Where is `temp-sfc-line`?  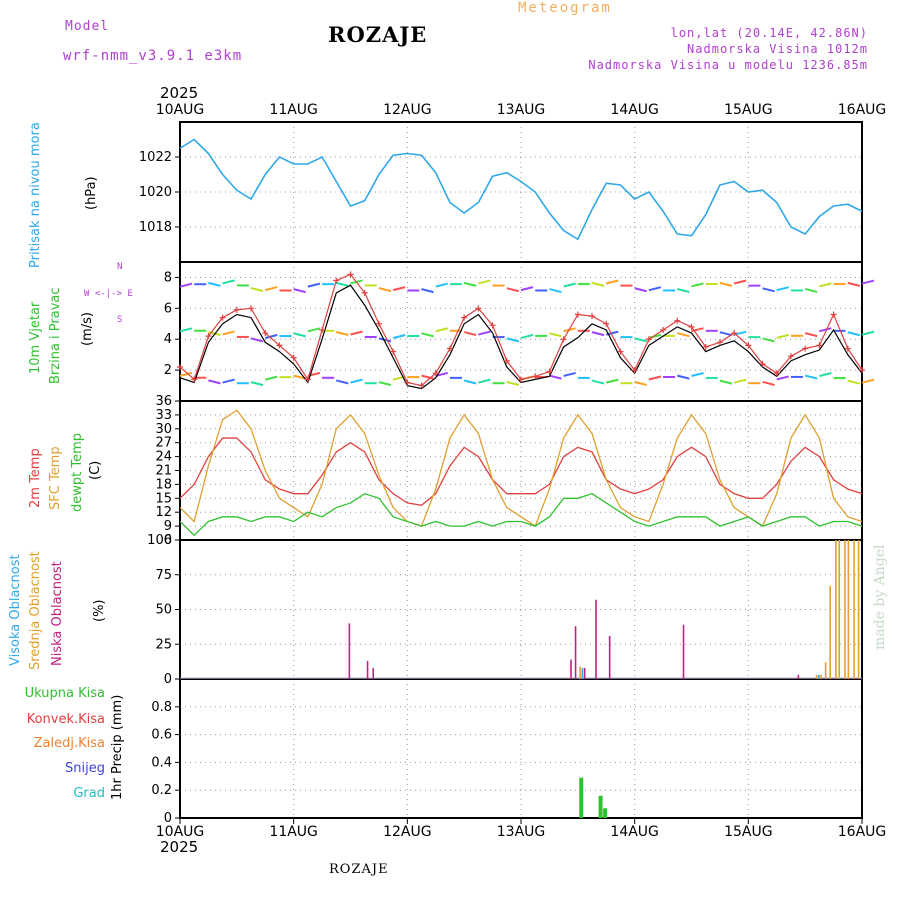 temp-sfc-line is located at coordinates (521, 468).